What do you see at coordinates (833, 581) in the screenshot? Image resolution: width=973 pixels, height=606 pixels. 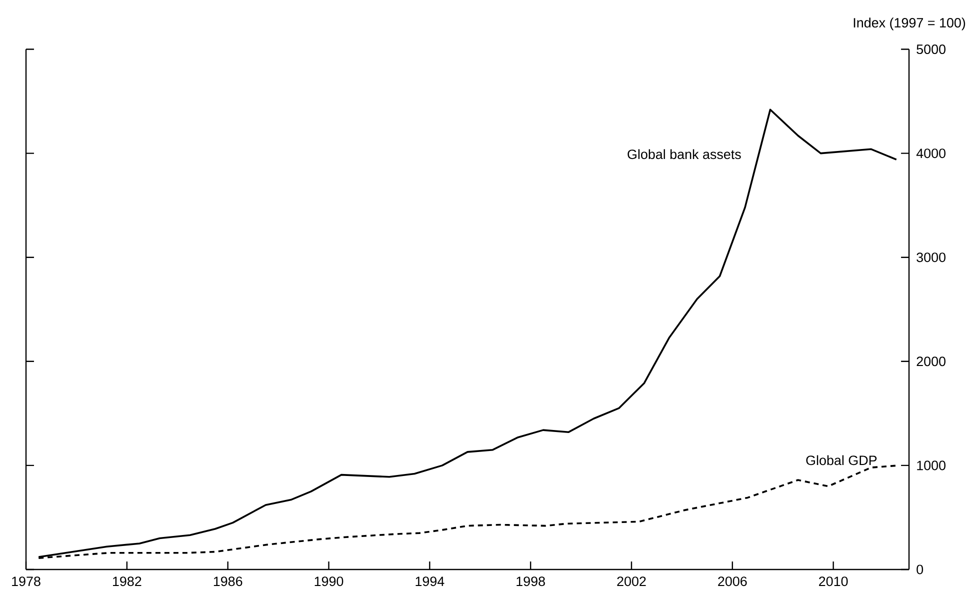 I see `x-tick-label: 2010` at bounding box center [833, 581].